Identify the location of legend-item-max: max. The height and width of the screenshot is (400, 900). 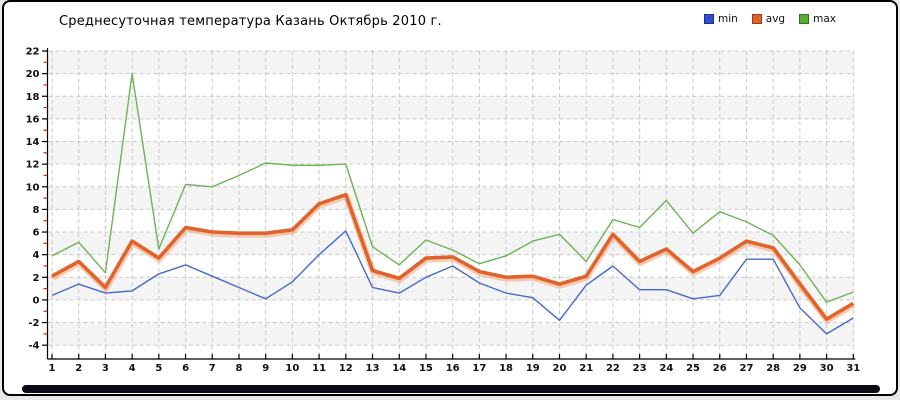
(817, 19).